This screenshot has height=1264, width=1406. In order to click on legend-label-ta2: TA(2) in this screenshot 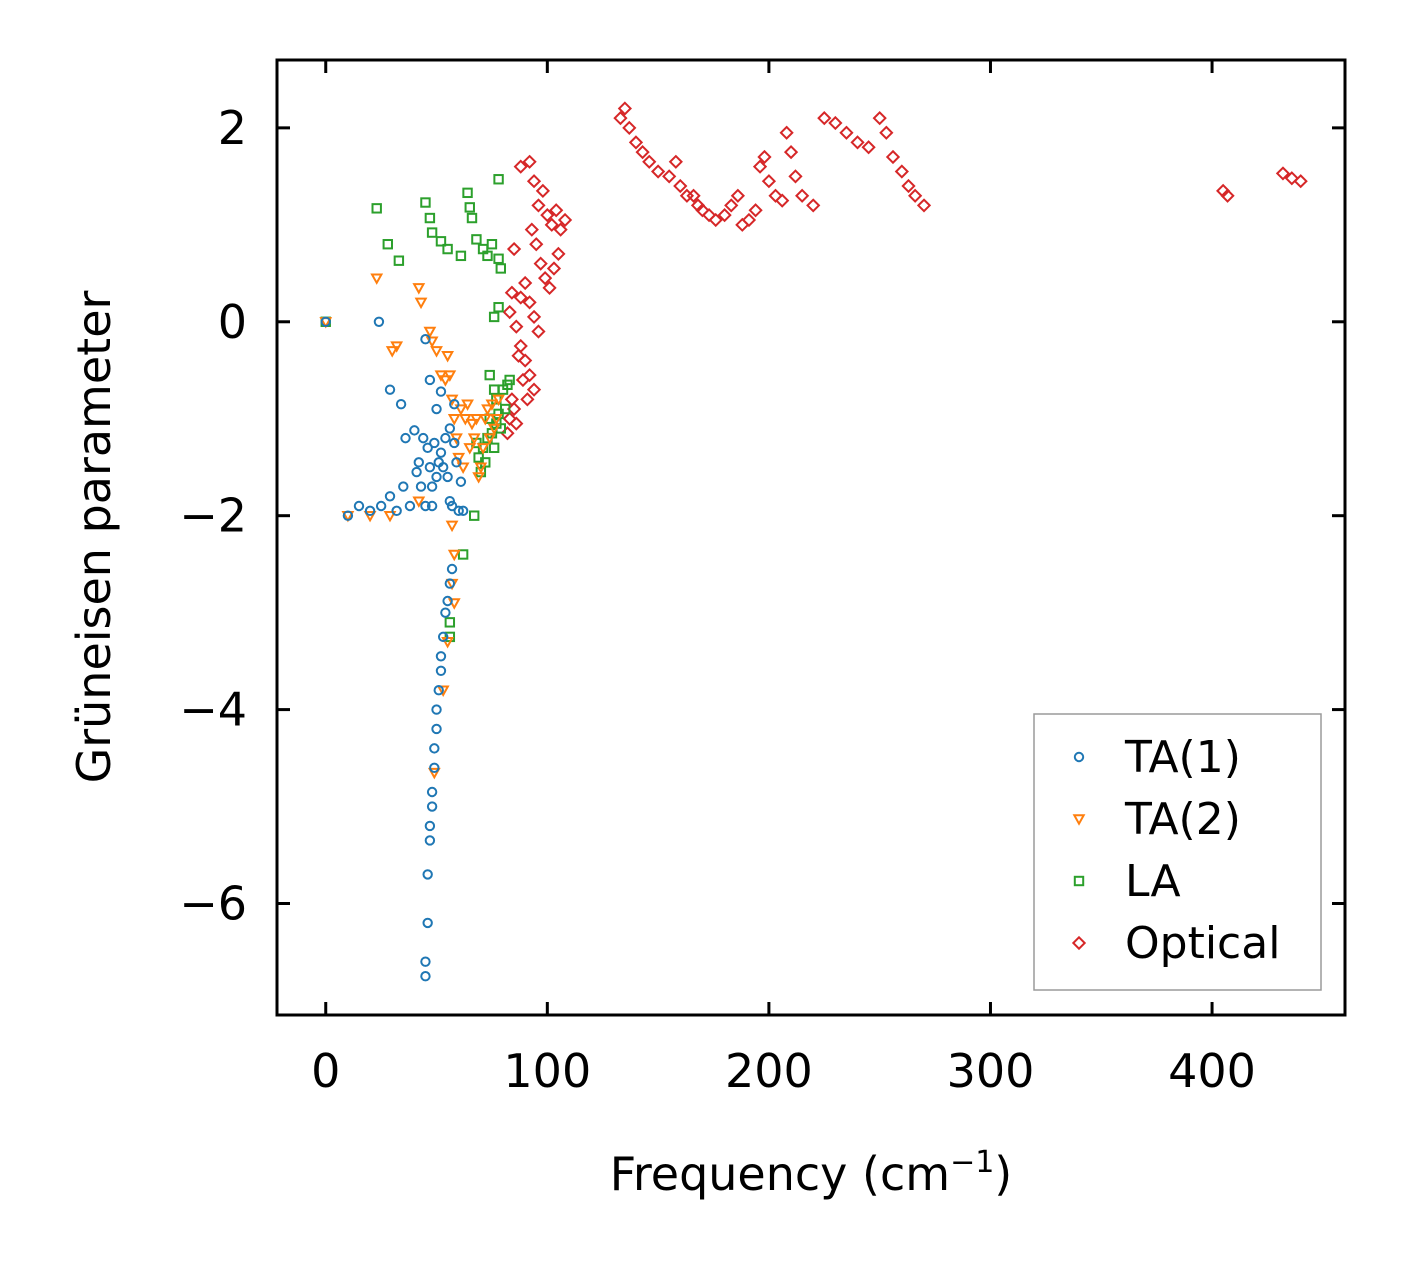, I will do `click(1182, 819)`.